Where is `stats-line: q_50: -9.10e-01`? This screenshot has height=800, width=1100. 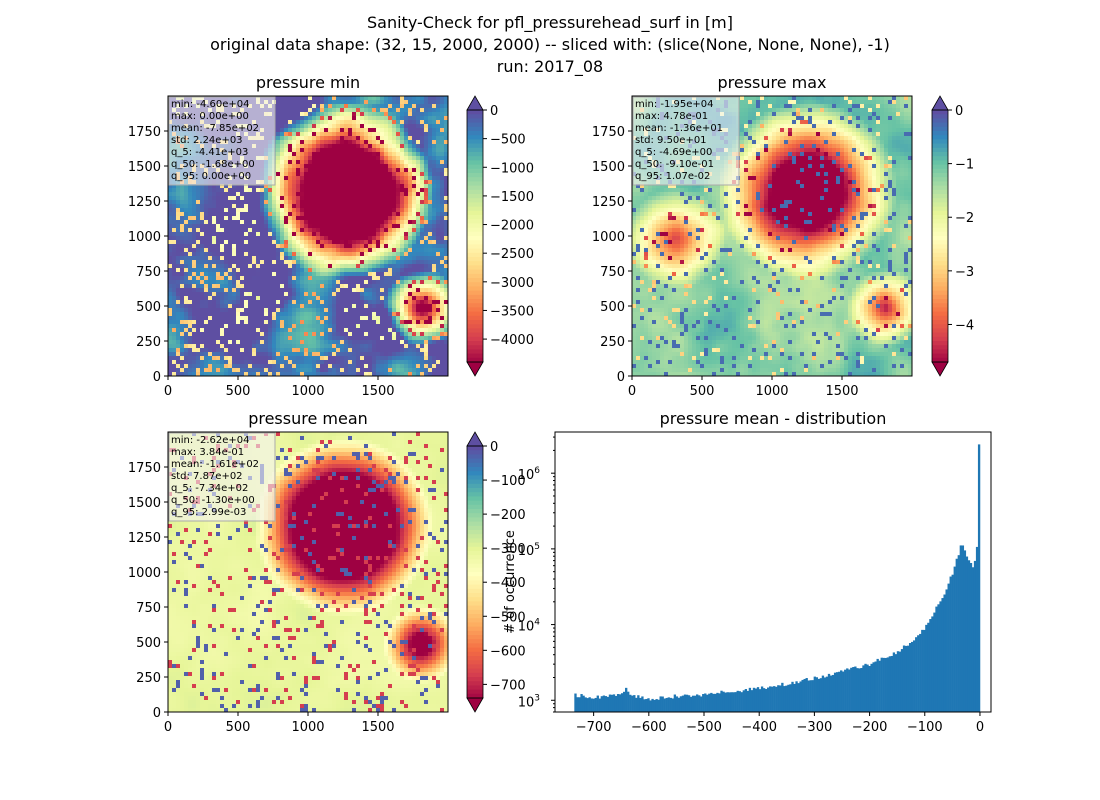 stats-line: q_50: -9.10e-01 is located at coordinates (674, 164).